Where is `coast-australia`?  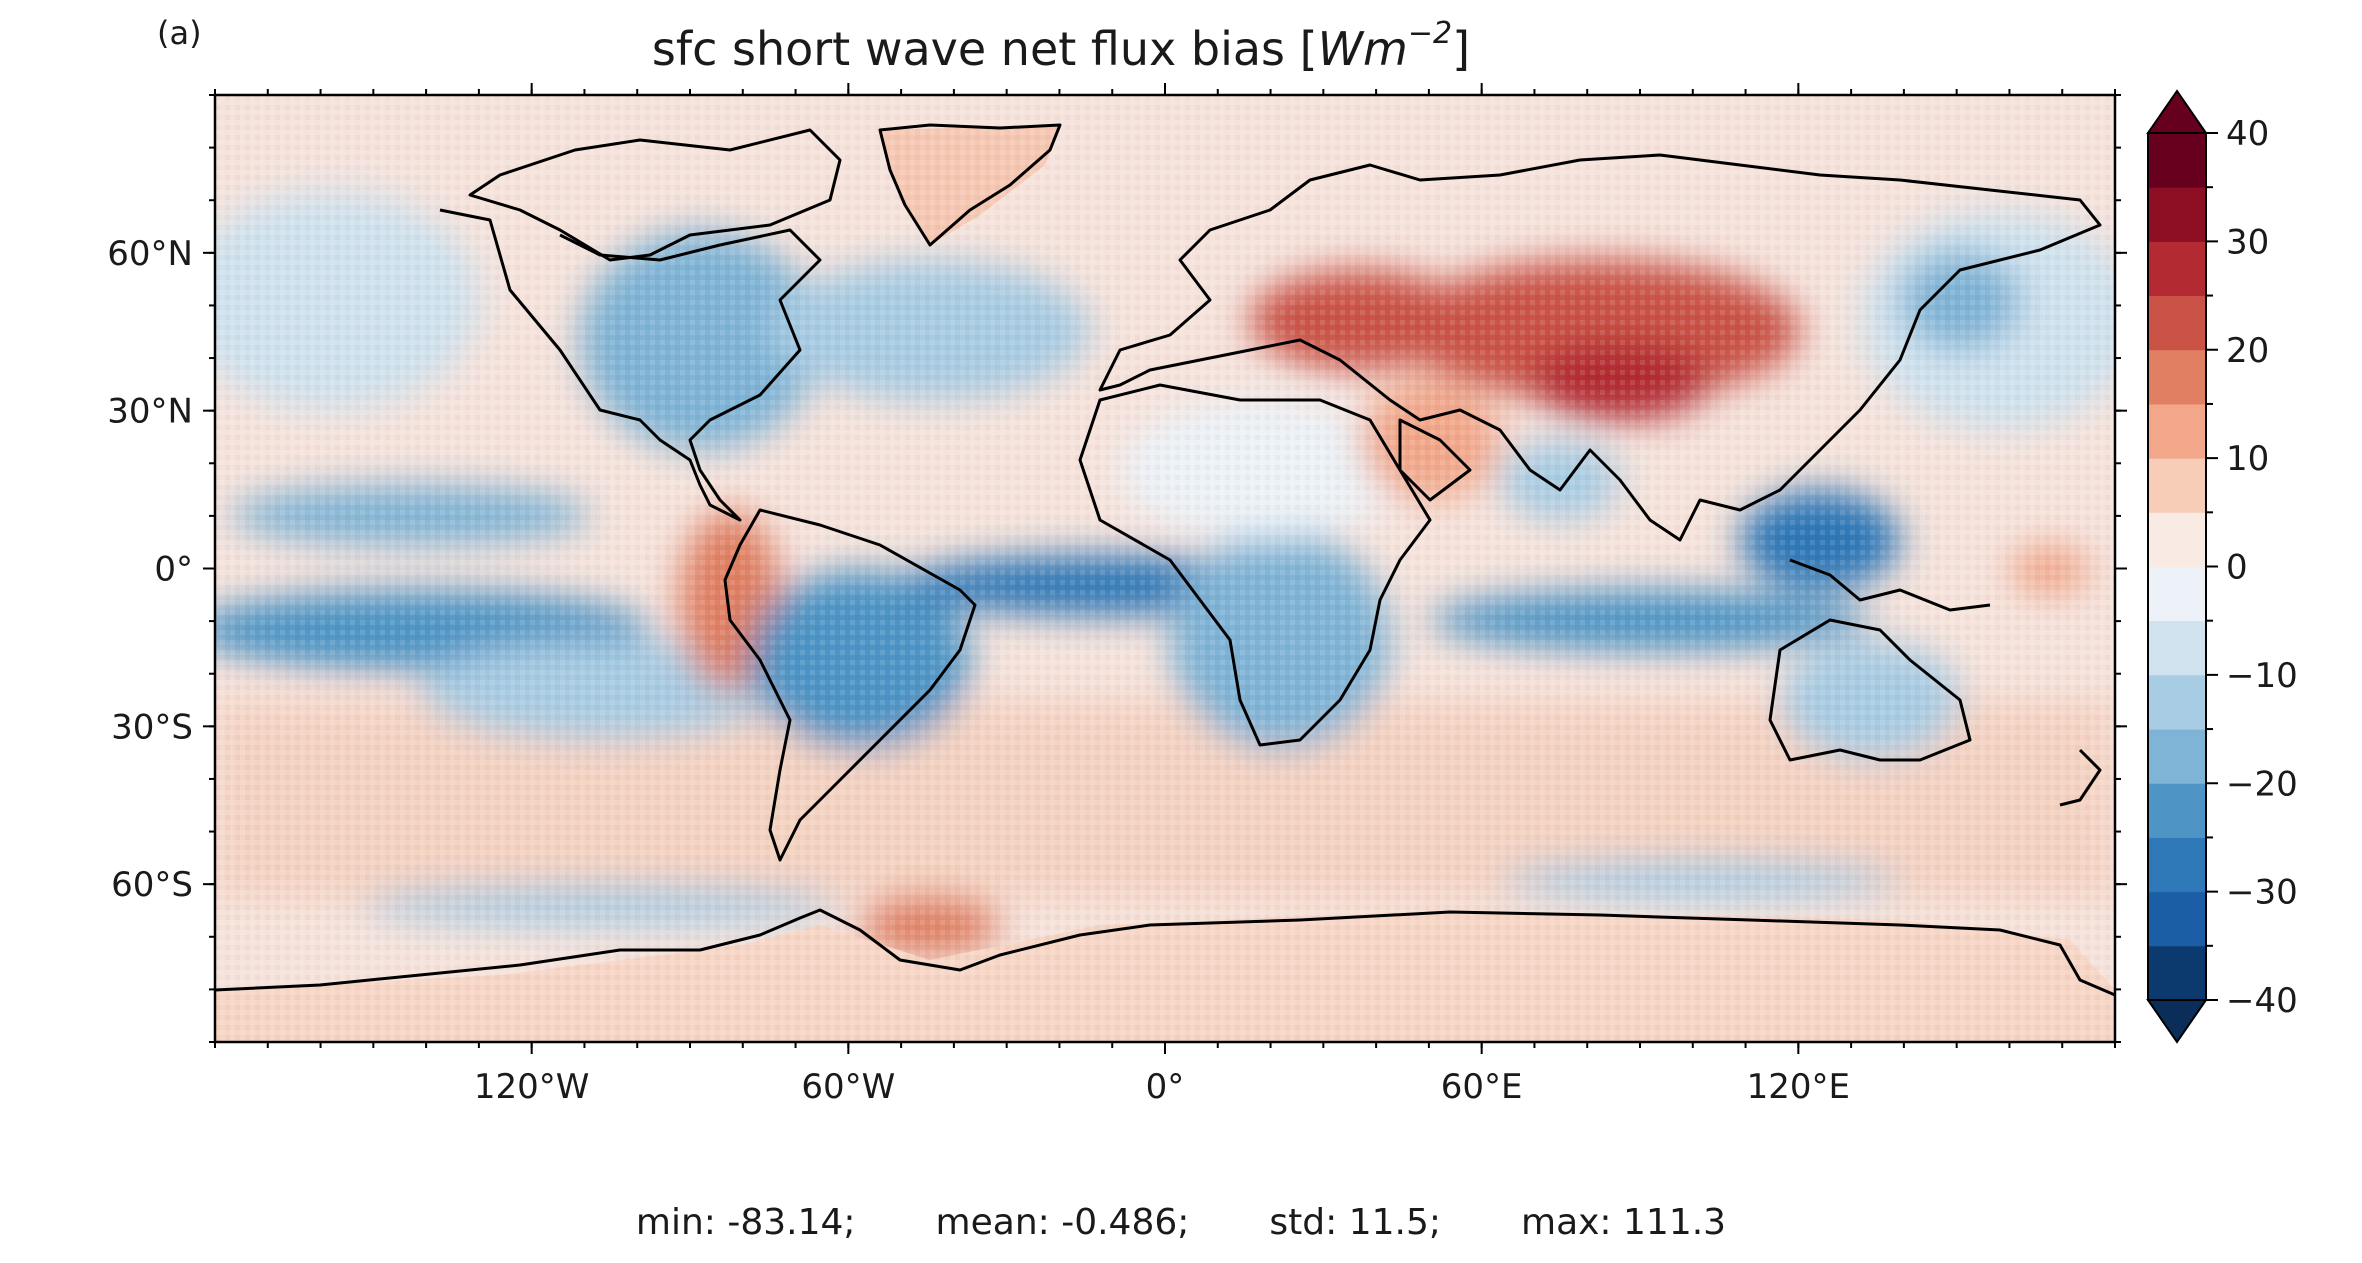 coast-australia is located at coordinates (1870, 690).